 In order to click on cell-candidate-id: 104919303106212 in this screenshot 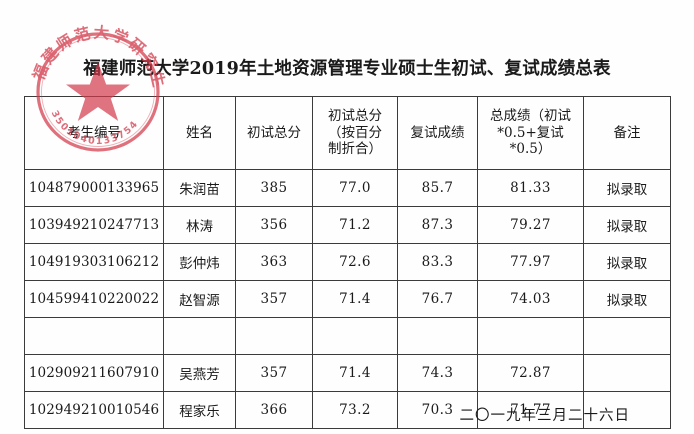, I will do `click(94, 262)`.